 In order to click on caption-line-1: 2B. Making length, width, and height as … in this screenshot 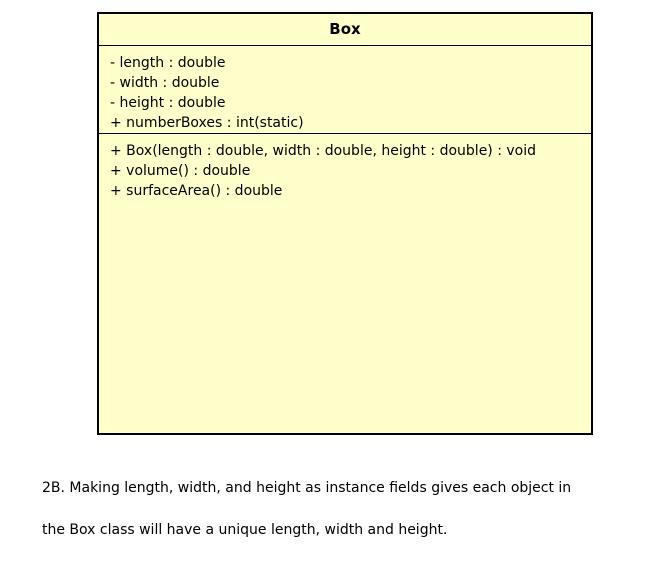, I will do `click(307, 488)`.